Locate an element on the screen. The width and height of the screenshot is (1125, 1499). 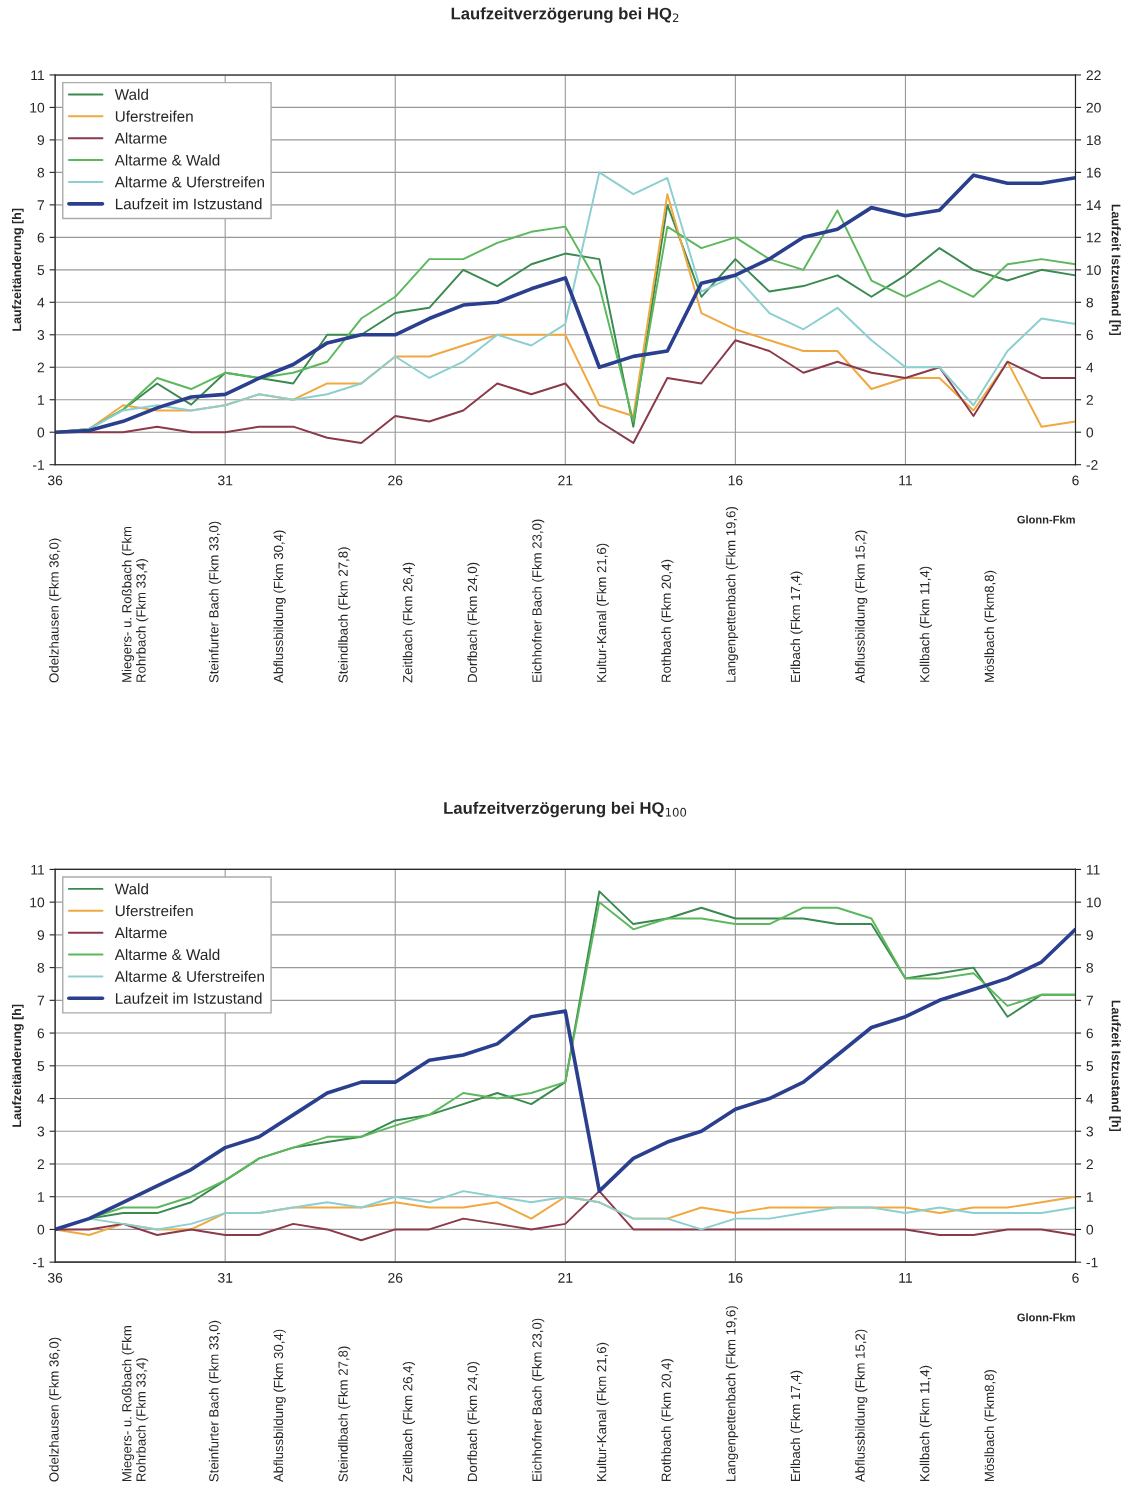
y2-tick-label: -2 is located at coordinates (1092, 465).